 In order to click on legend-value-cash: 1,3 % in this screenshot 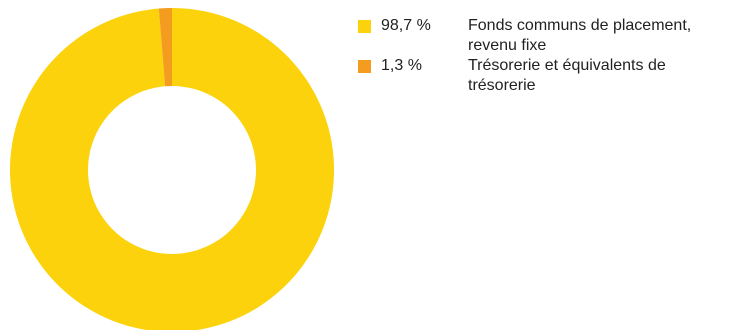, I will do `click(401, 65)`.